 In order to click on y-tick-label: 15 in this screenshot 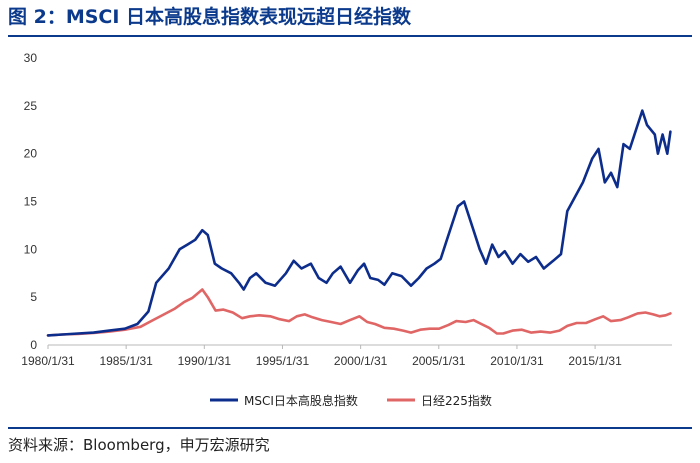, I will do `click(31, 202)`.